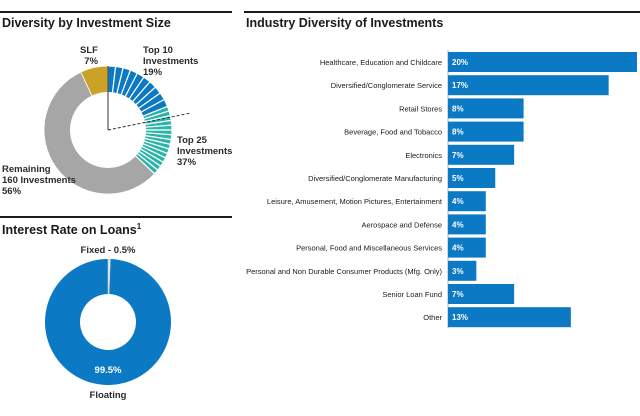 The image size is (640, 416). I want to click on bar-value-label: 13%, so click(460, 317).